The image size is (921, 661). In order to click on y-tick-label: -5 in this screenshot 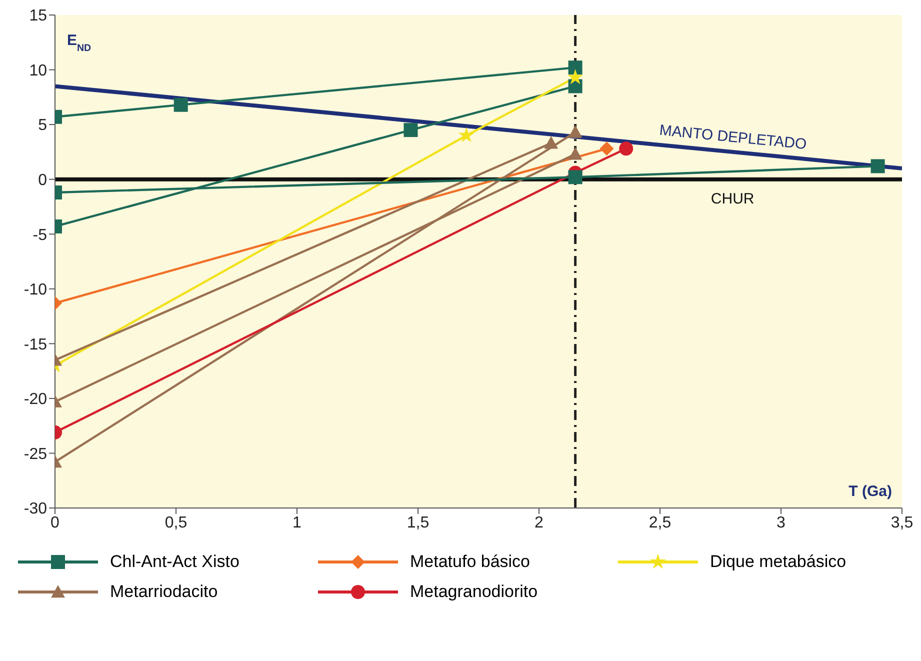, I will do `click(40, 235)`.